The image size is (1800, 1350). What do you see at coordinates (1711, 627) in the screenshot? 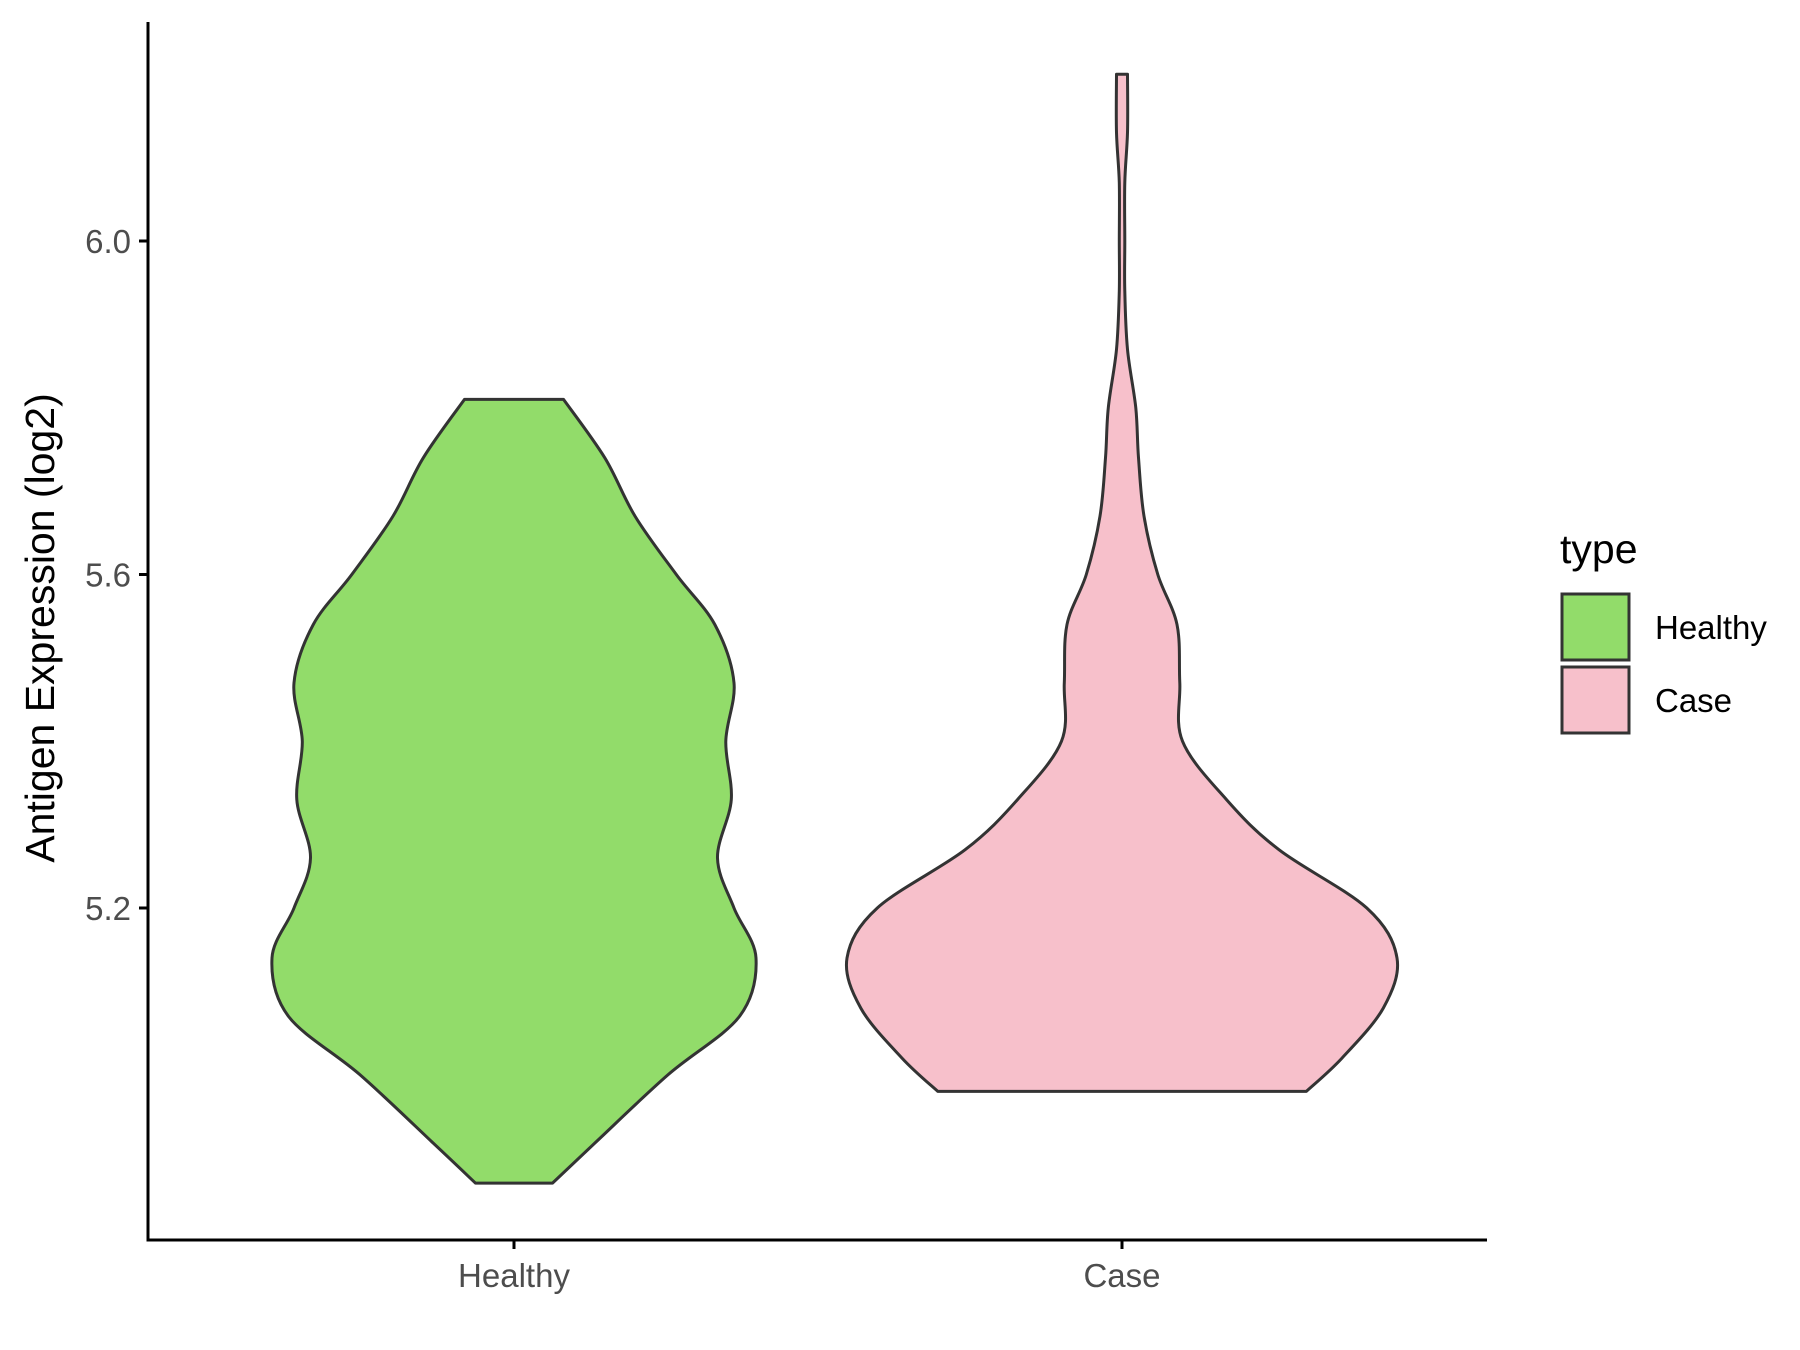
I see `legend-label-healthy: Healthy` at bounding box center [1711, 627].